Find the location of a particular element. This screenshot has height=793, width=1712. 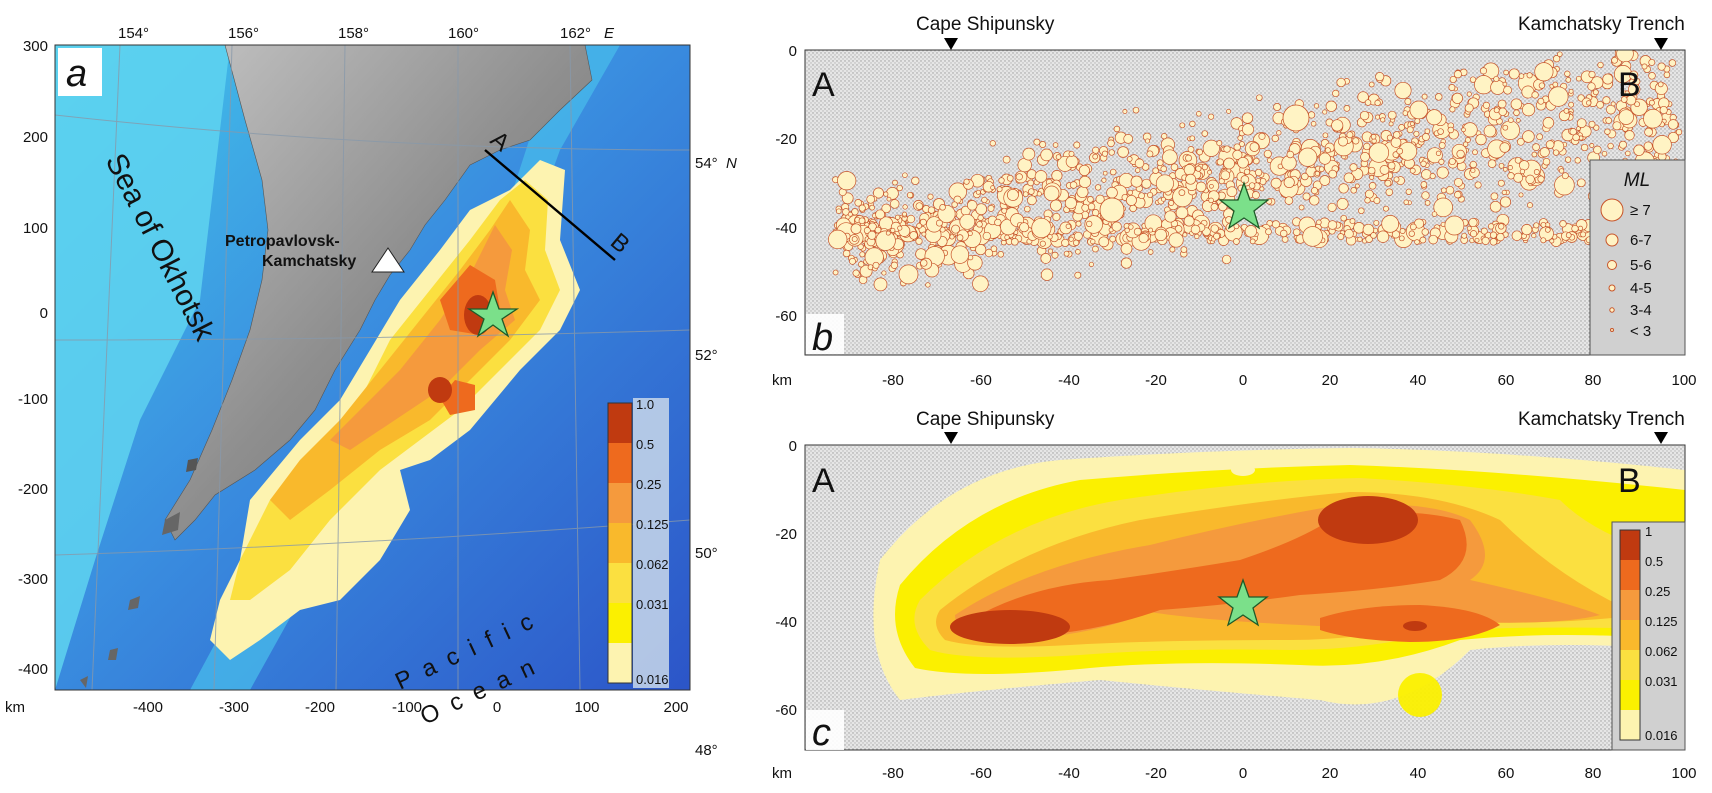

ykm-tick: -300 is located at coordinates (33, 579).